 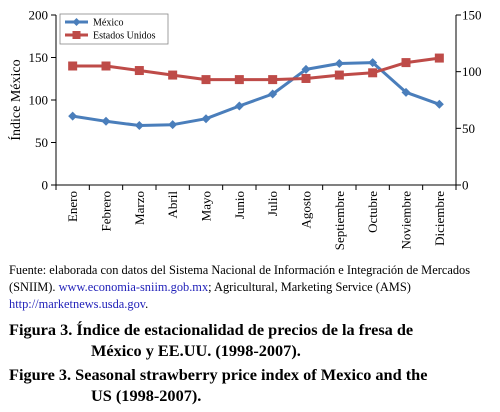 I want to click on right-axis-tick-label: 0, so click(x=465, y=185).